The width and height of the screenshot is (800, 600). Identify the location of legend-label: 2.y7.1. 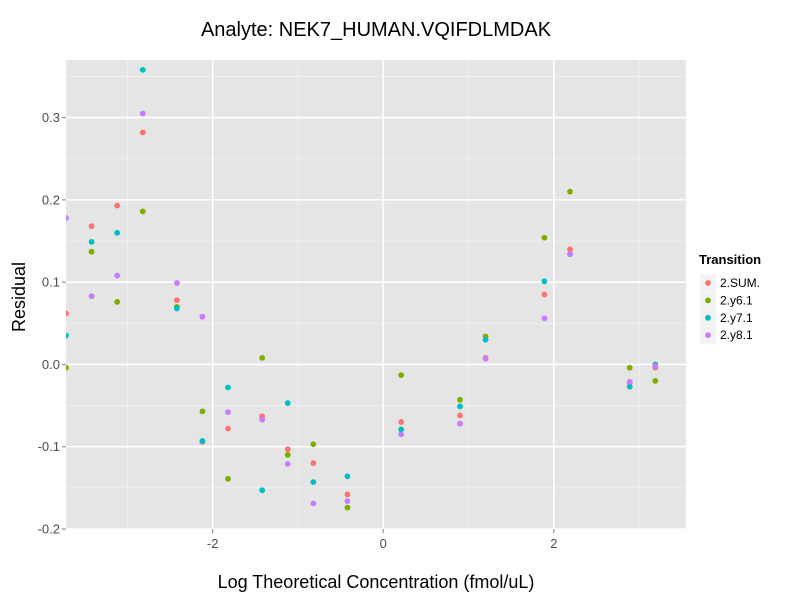
(736, 318).